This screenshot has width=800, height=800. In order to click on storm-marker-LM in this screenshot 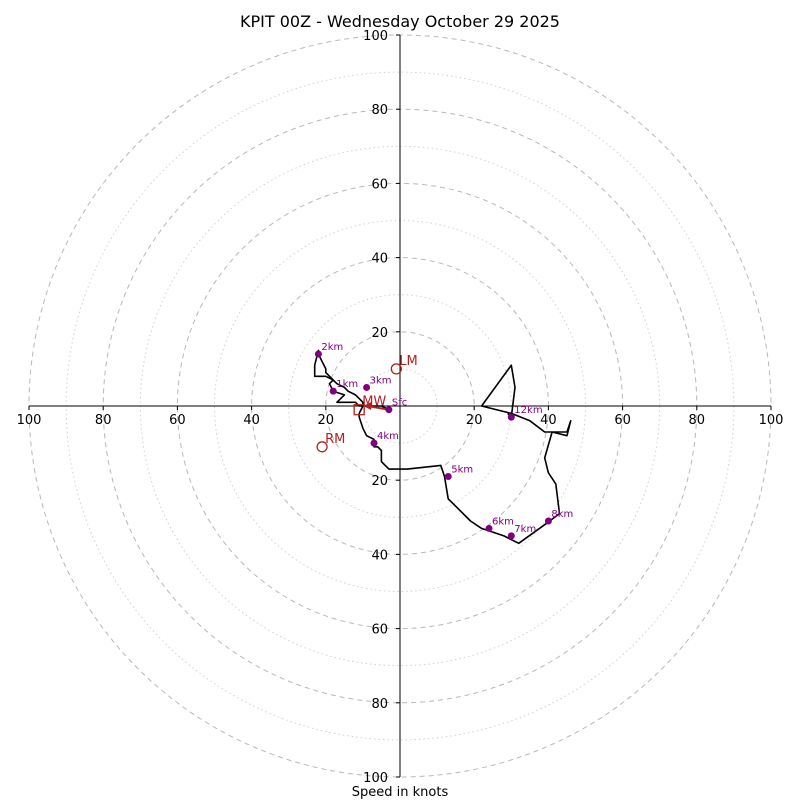, I will do `click(396, 369)`.